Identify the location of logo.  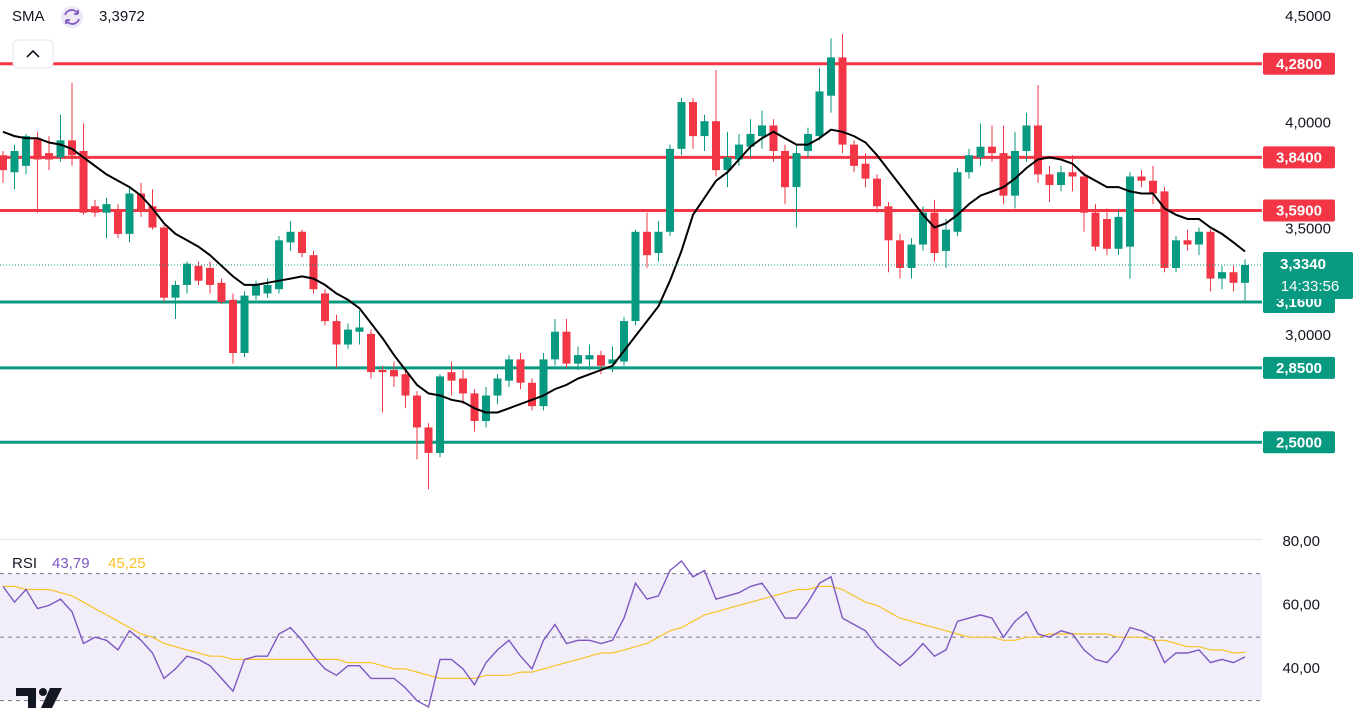
(39, 698).